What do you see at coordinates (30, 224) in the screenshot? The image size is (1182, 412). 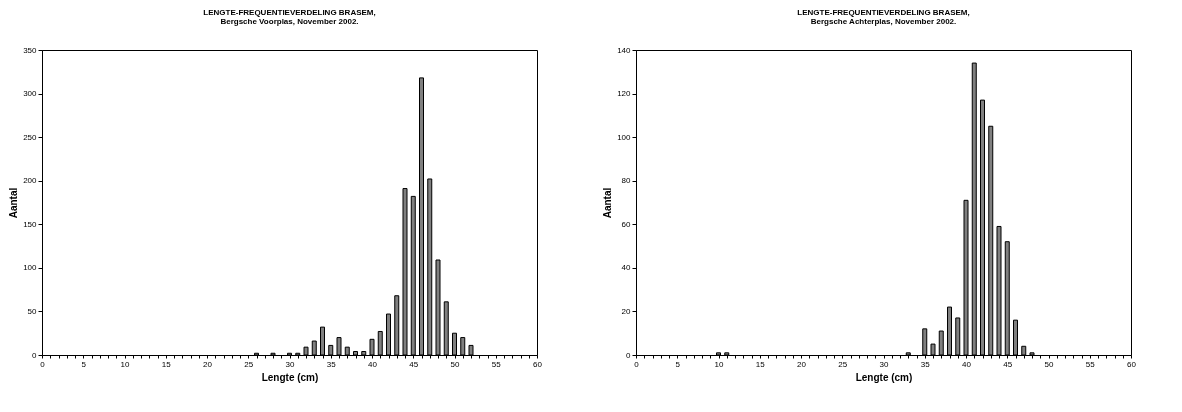 I see `y-tick-label: 150` at bounding box center [30, 224].